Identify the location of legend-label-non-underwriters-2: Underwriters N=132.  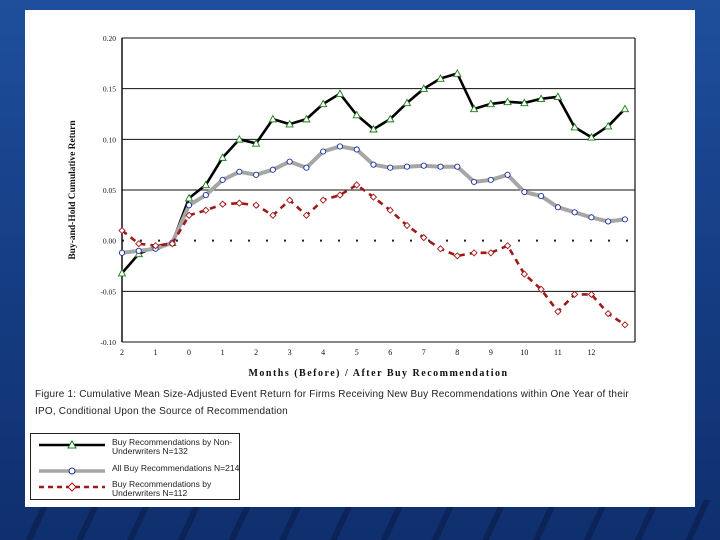
(150, 451).